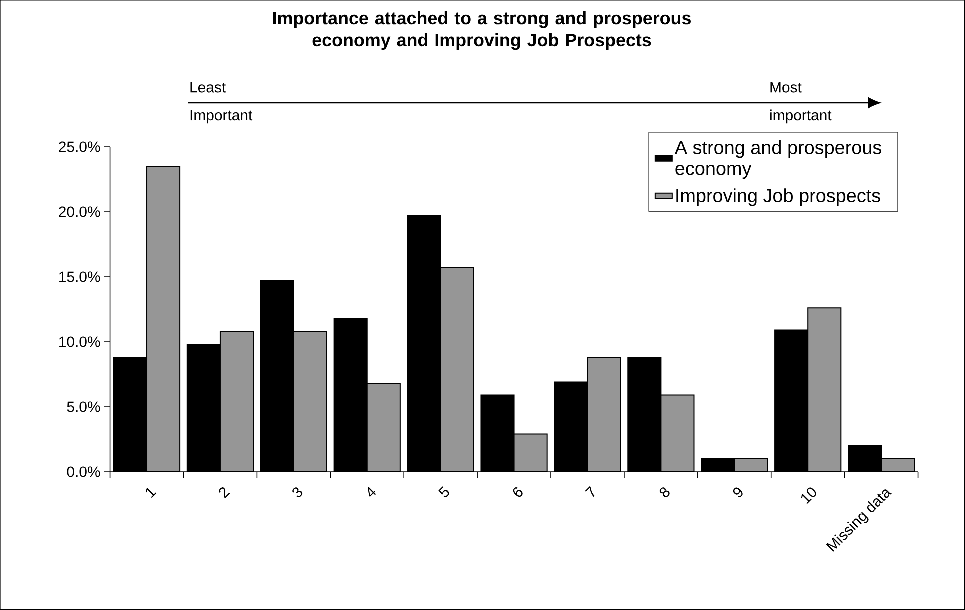 This screenshot has height=610, width=965. What do you see at coordinates (444, 492) in the screenshot?
I see `x-tick-label: 5` at bounding box center [444, 492].